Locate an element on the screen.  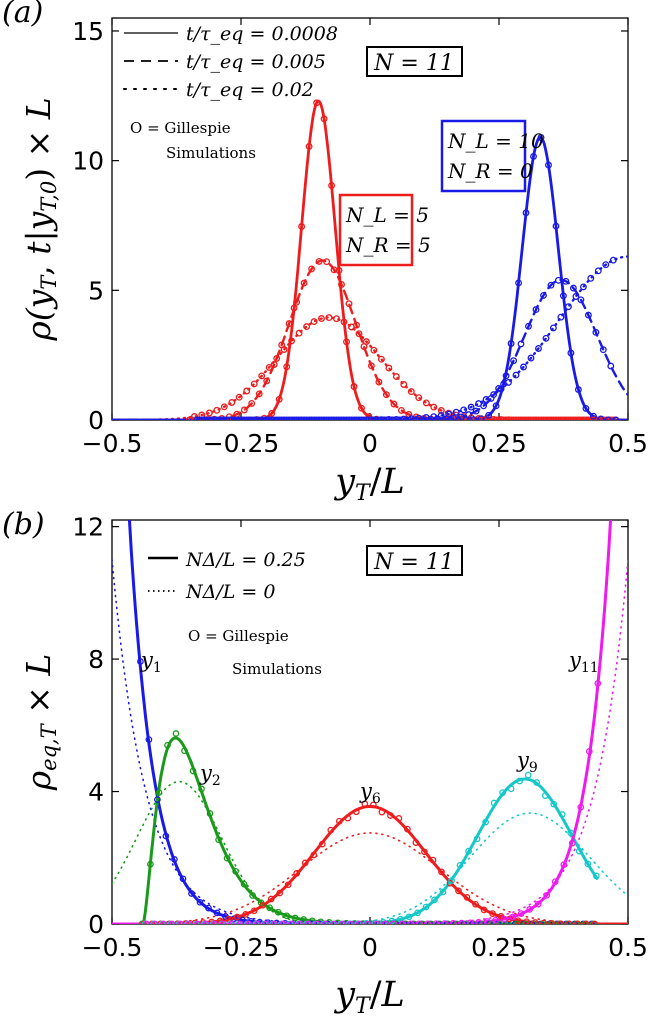
panel-b-ylabel: ρeq,T × L is located at coordinates (40, 723).